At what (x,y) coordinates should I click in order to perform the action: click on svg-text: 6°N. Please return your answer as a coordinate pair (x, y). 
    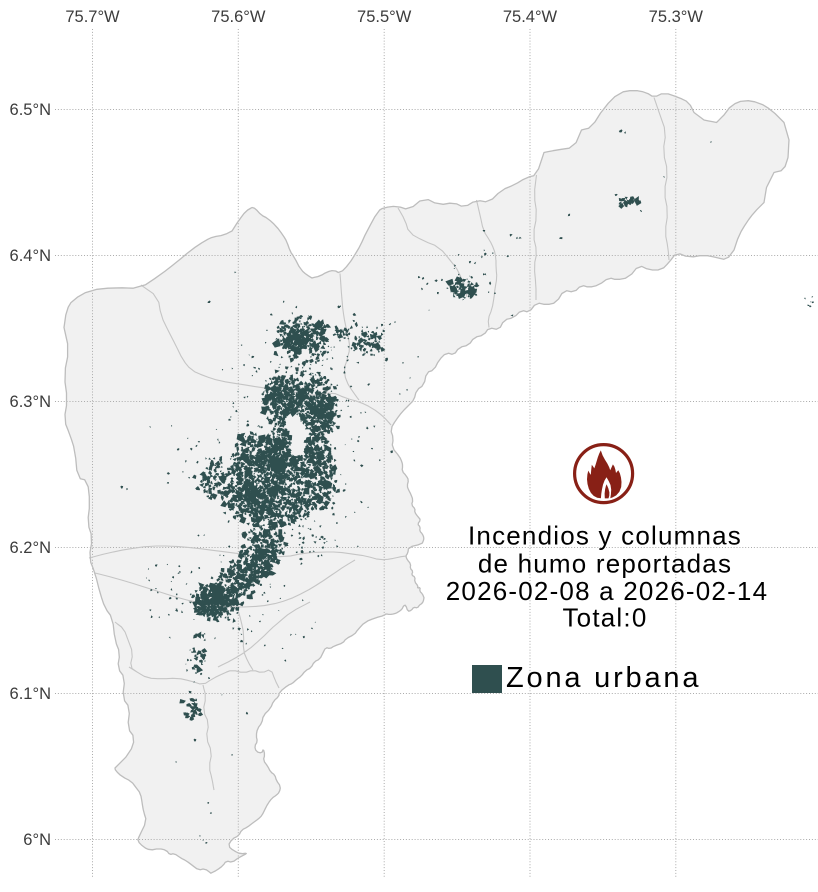
    Looking at the image, I should click on (37, 840).